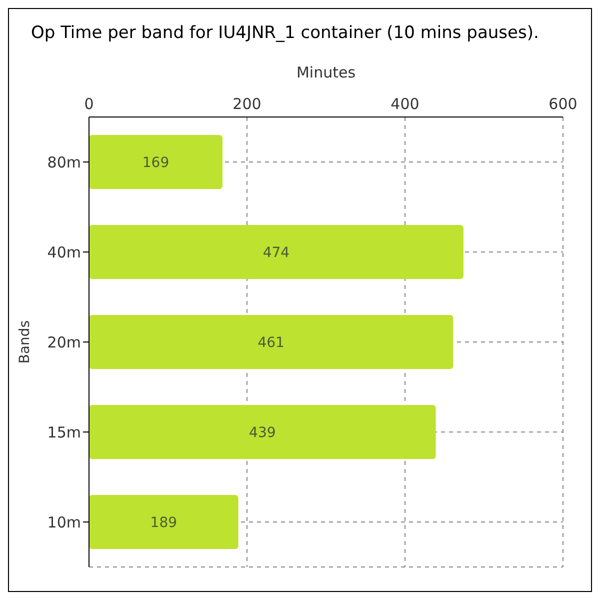  I want to click on y-axis-title: Bands, so click(24, 342).